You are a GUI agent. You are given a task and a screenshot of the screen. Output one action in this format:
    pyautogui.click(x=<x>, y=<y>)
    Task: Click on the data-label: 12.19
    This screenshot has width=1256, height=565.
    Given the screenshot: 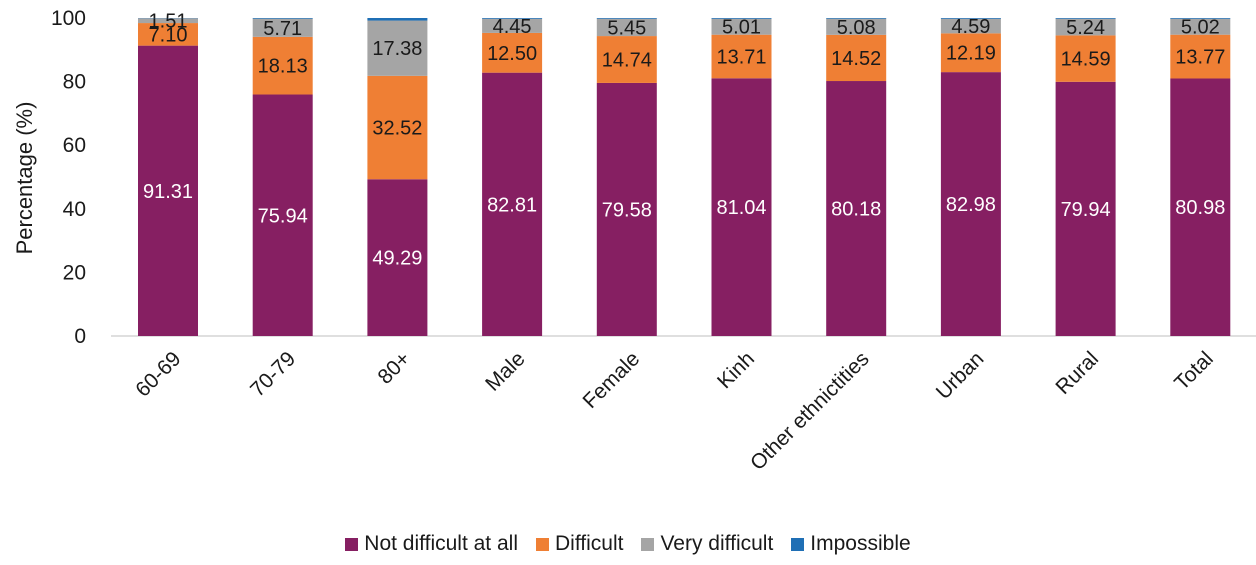 What is the action you would take?
    pyautogui.click(x=971, y=54)
    